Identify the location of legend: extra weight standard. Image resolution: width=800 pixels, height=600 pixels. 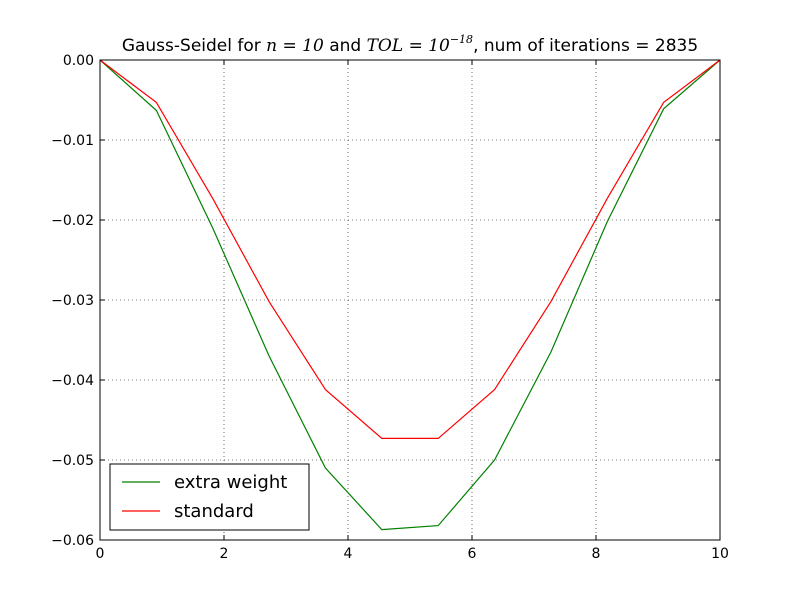
(209, 497).